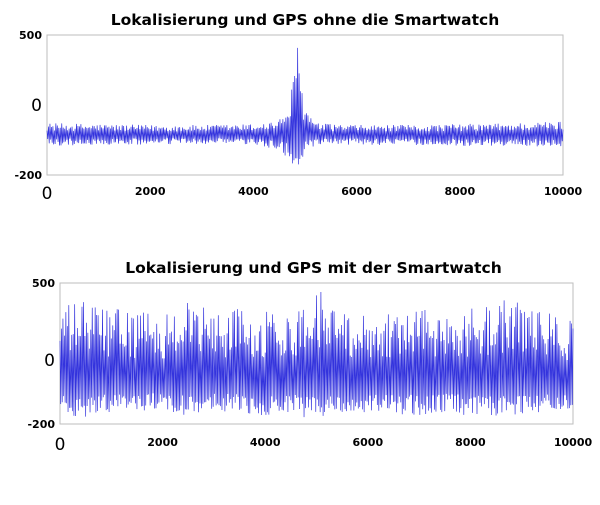 The image size is (600, 505). I want to click on chart-title: Lokalisierung und GPS mit der Smartwatch, so click(313, 268).